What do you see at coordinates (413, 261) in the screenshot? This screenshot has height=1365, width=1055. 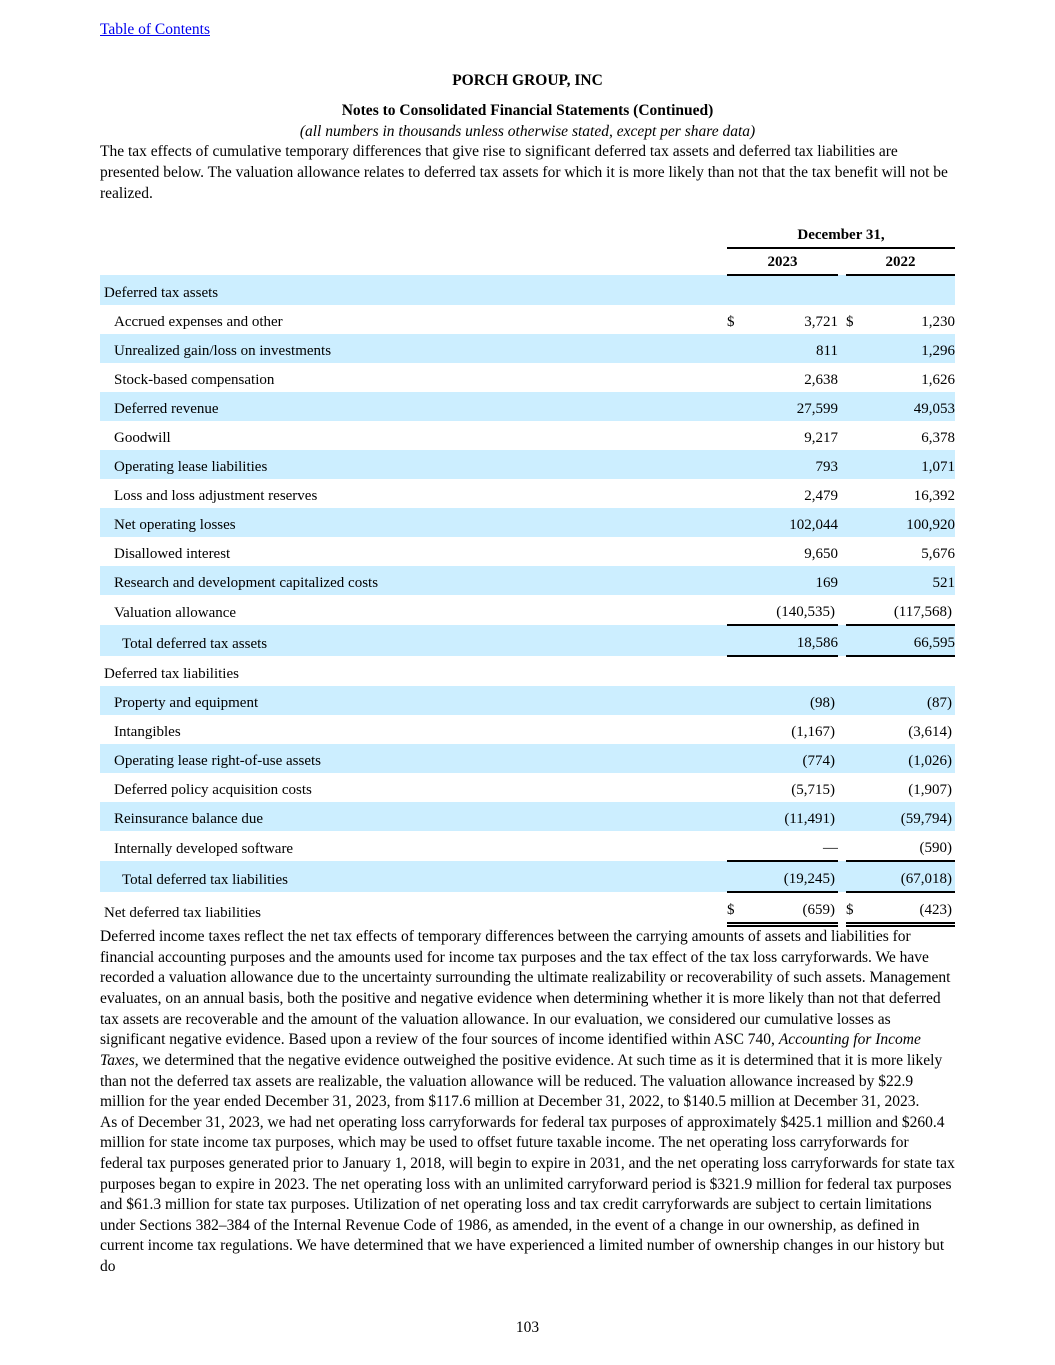 I see `header-spacer` at bounding box center [413, 261].